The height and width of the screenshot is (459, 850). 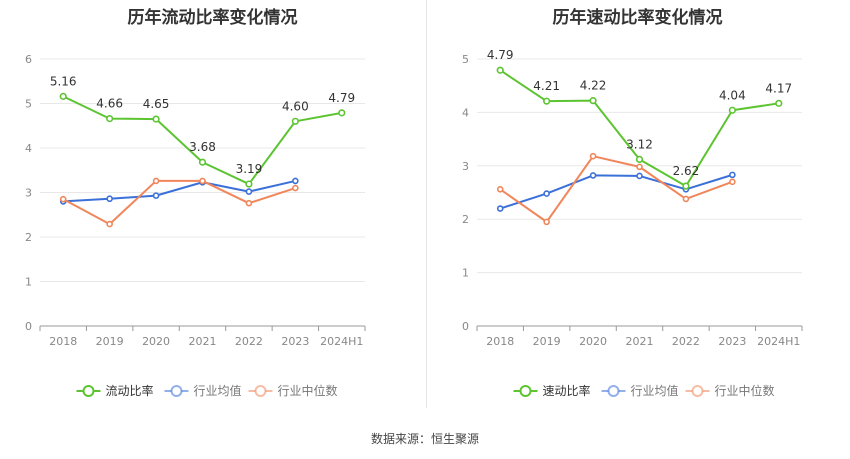 I want to click on data-label: 5.16, so click(x=63, y=81).